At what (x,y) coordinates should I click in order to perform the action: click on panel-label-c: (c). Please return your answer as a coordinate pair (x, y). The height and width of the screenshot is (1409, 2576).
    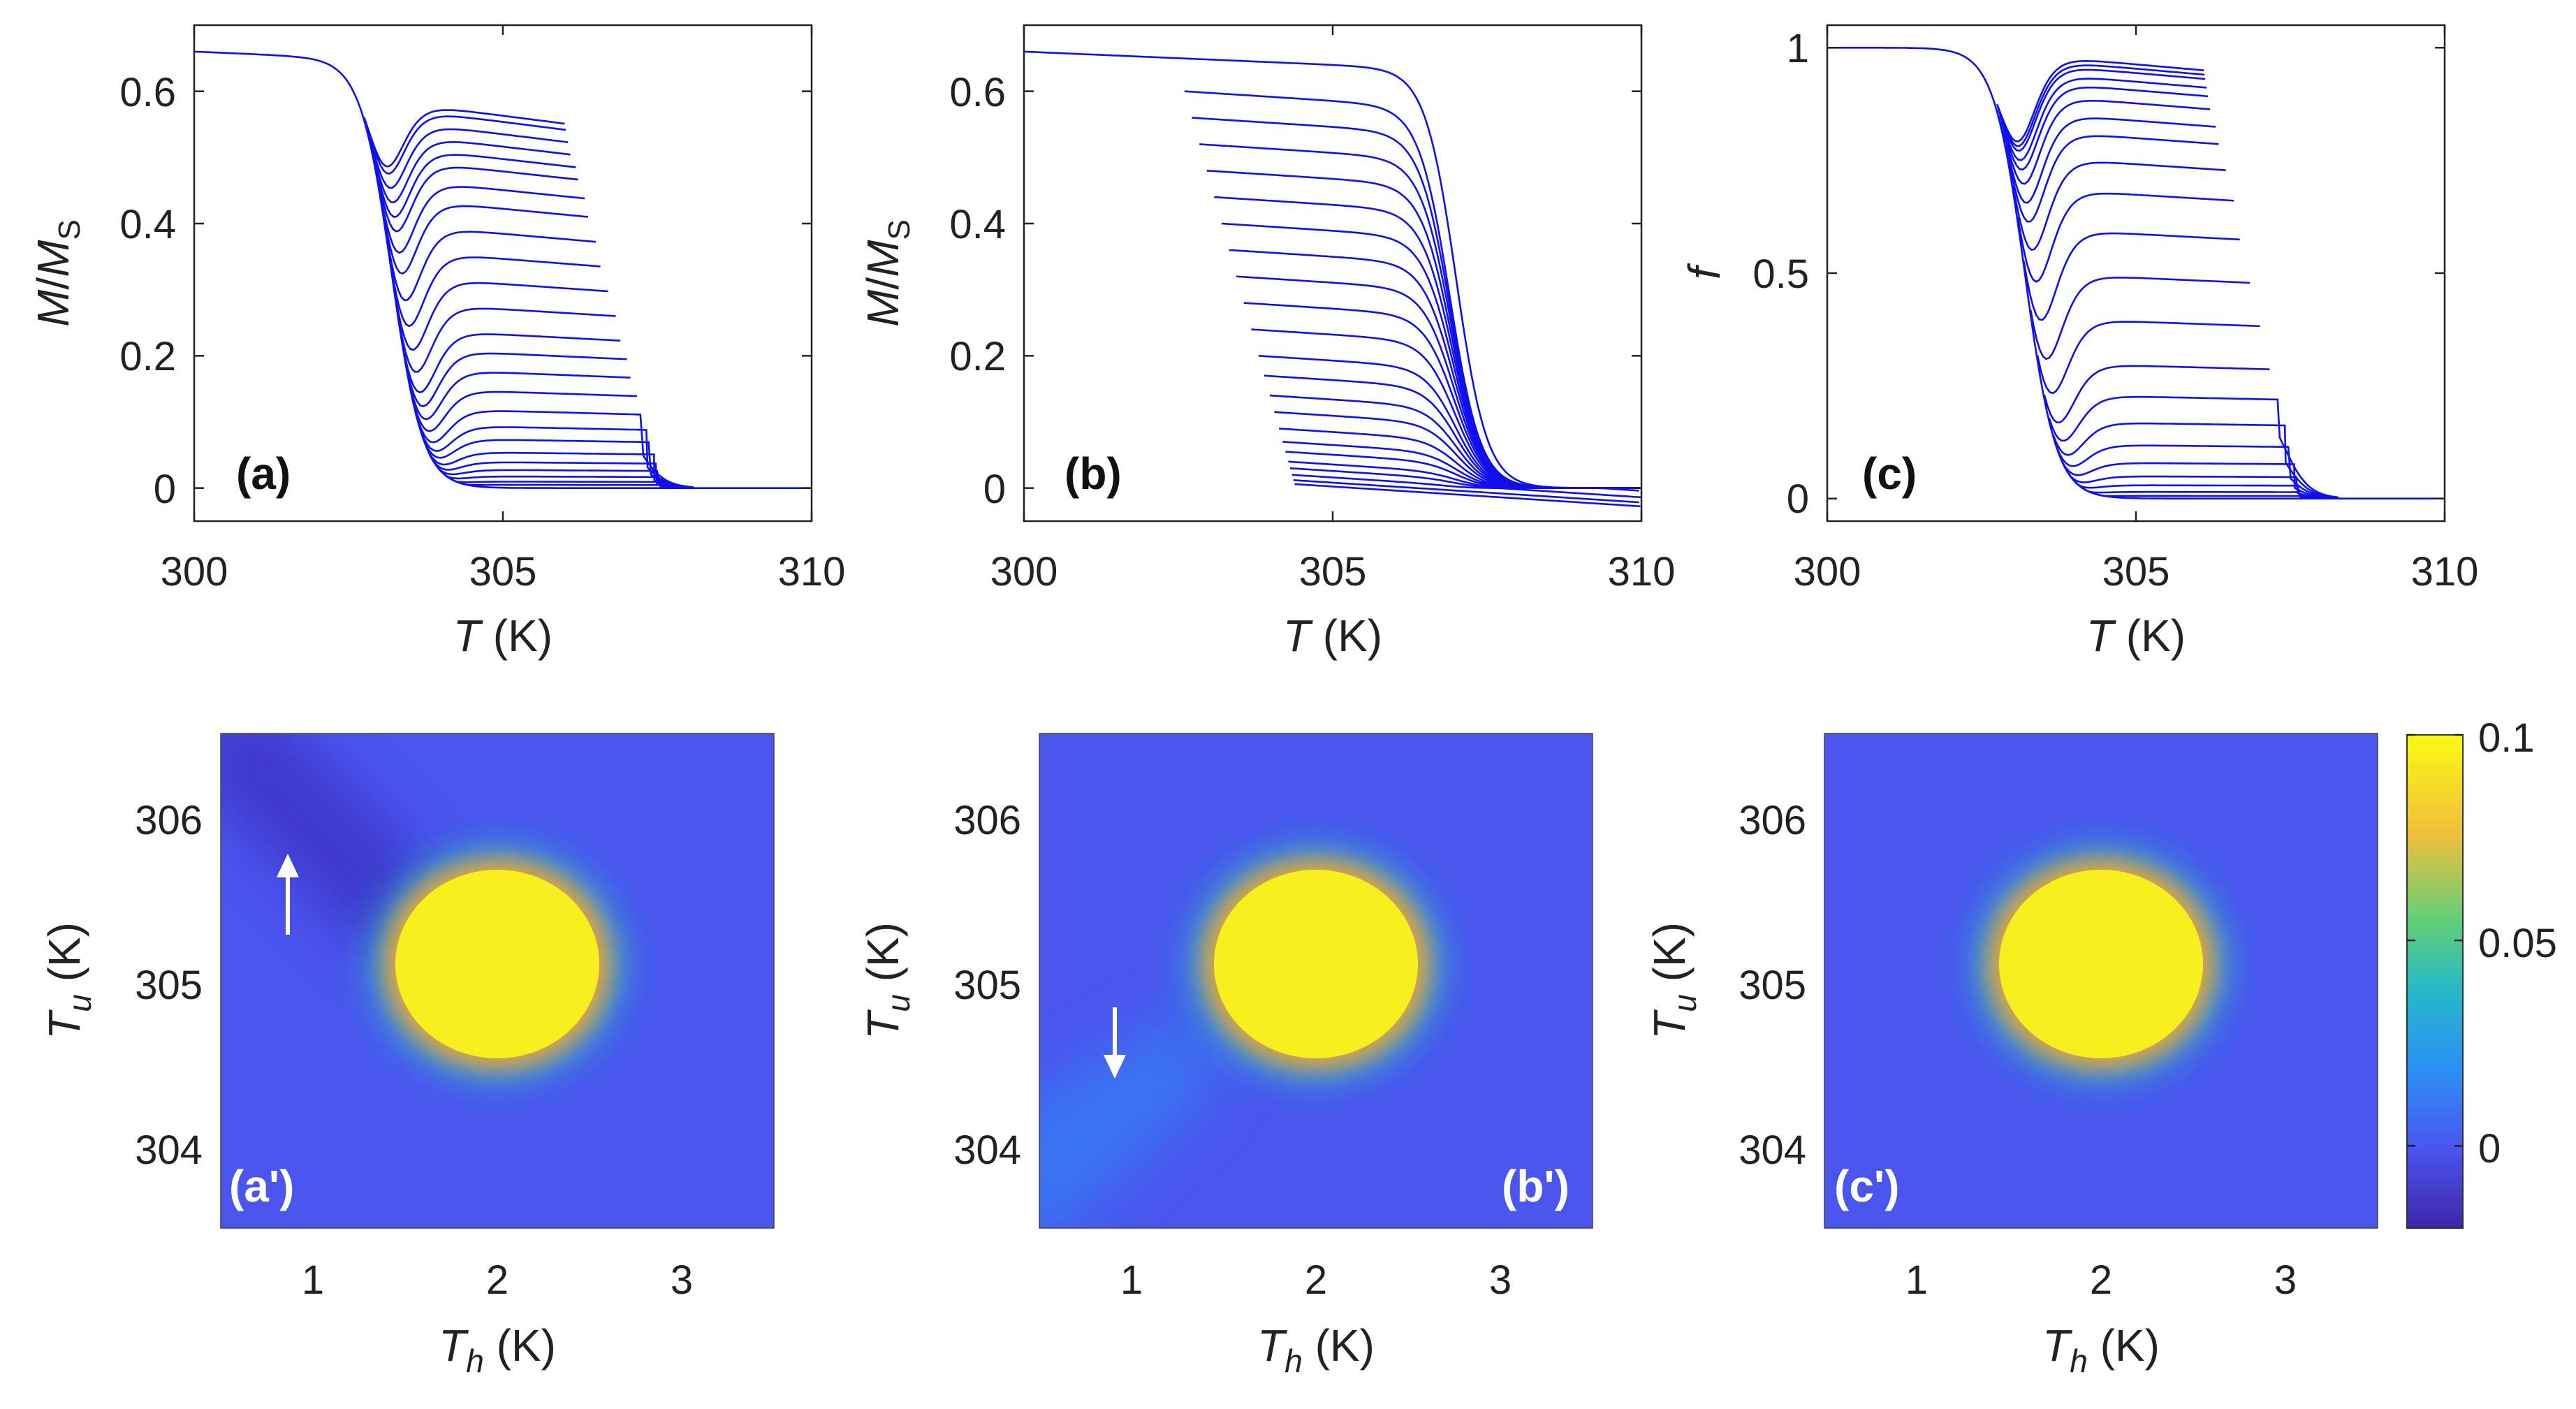
    Looking at the image, I should click on (1889, 473).